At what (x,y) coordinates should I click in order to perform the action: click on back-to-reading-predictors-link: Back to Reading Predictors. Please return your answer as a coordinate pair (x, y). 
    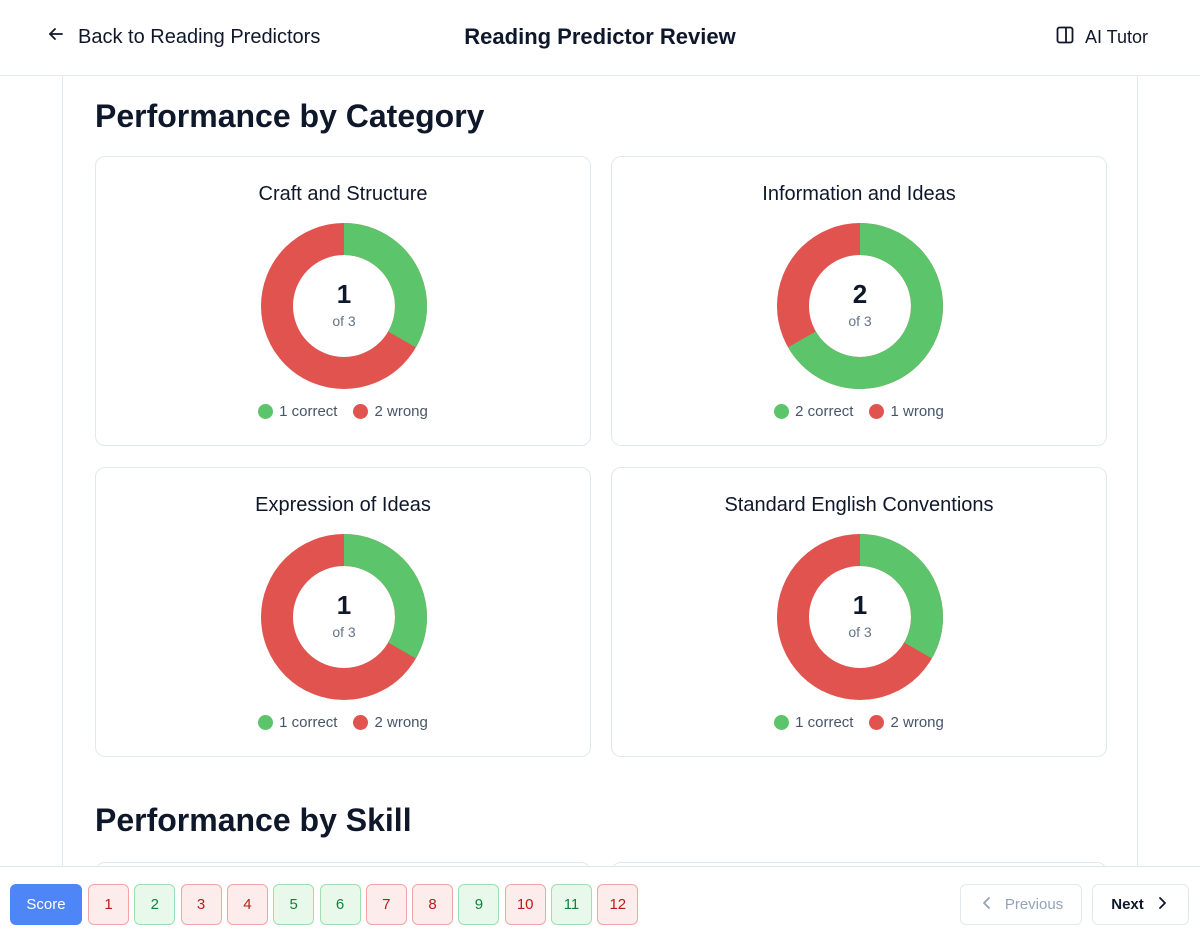
    Looking at the image, I should click on (183, 37).